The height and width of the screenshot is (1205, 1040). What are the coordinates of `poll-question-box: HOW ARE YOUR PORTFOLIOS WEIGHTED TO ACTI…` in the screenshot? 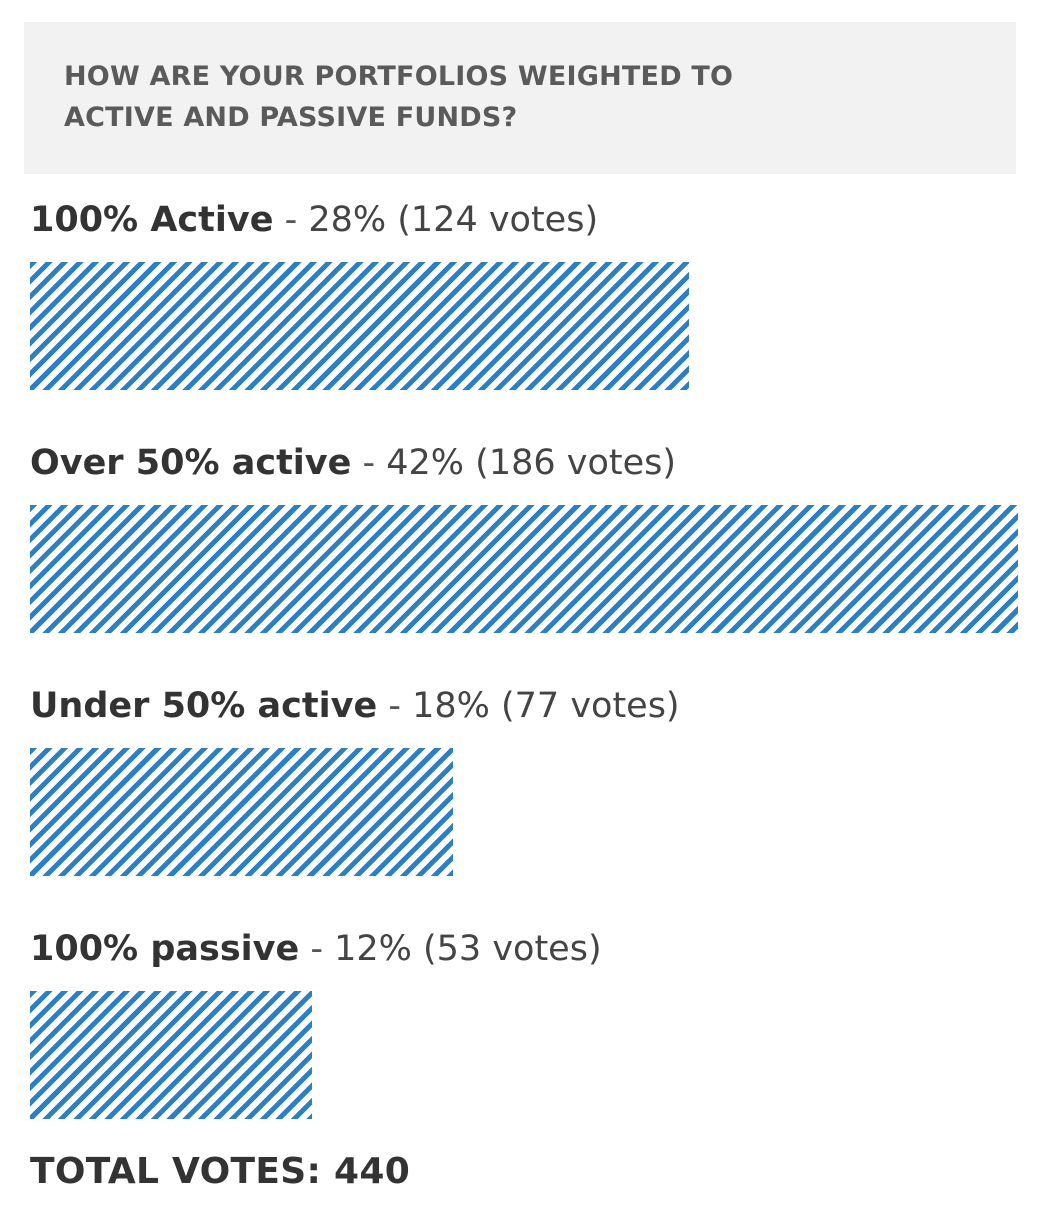 It's located at (520, 98).